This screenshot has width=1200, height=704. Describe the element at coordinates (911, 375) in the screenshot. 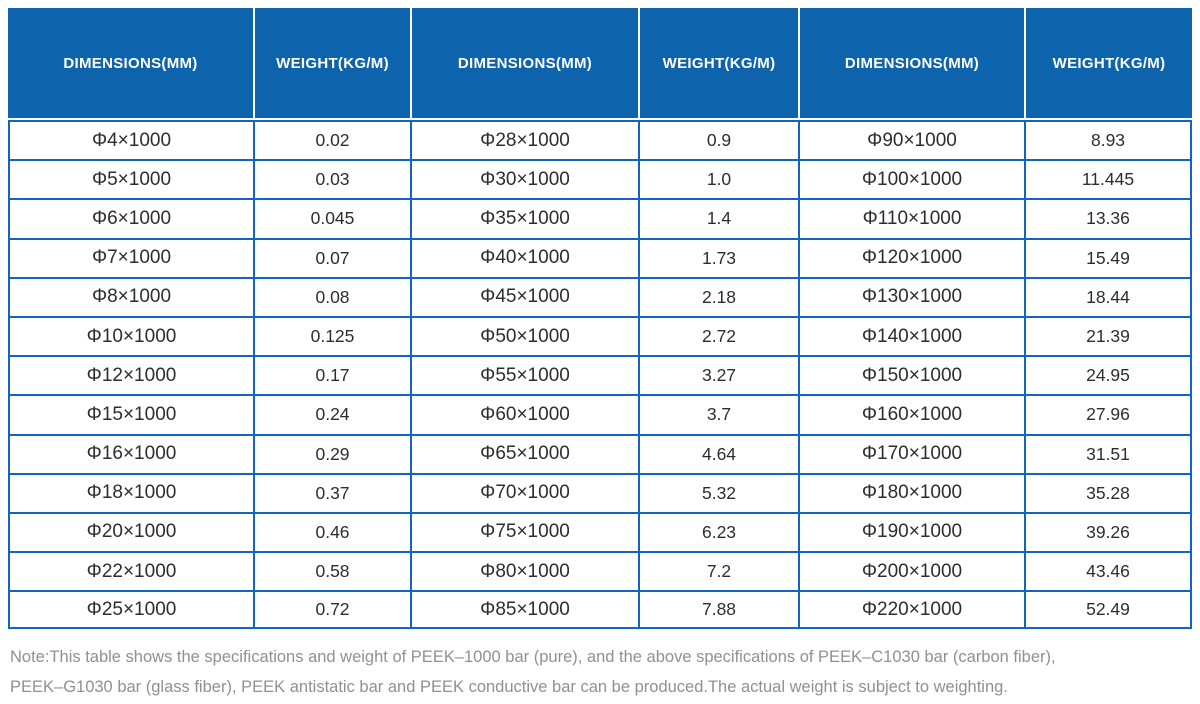

I see `dimension-cell: Φ150×1000` at that location.